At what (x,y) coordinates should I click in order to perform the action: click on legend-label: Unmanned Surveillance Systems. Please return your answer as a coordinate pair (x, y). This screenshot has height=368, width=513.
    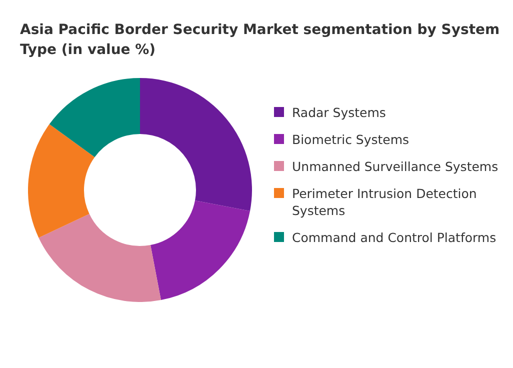
    Looking at the image, I should click on (395, 166).